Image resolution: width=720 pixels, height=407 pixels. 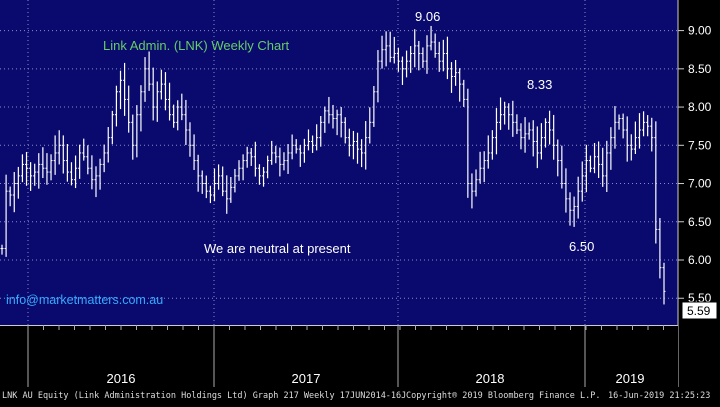 I want to click on email-link: info@marketmatters.com.au, so click(x=84, y=300).